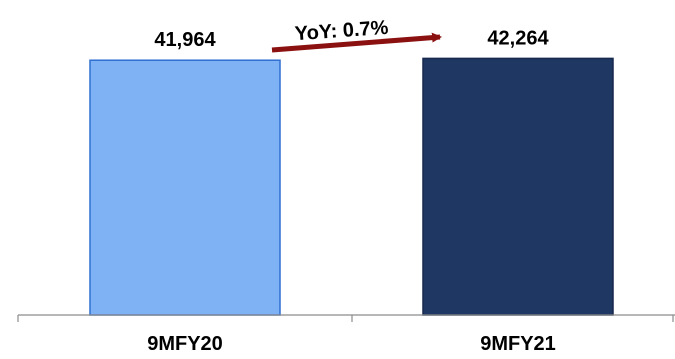  What do you see at coordinates (518, 38) in the screenshot?
I see `value-label-9mfy21: 42,264` at bounding box center [518, 38].